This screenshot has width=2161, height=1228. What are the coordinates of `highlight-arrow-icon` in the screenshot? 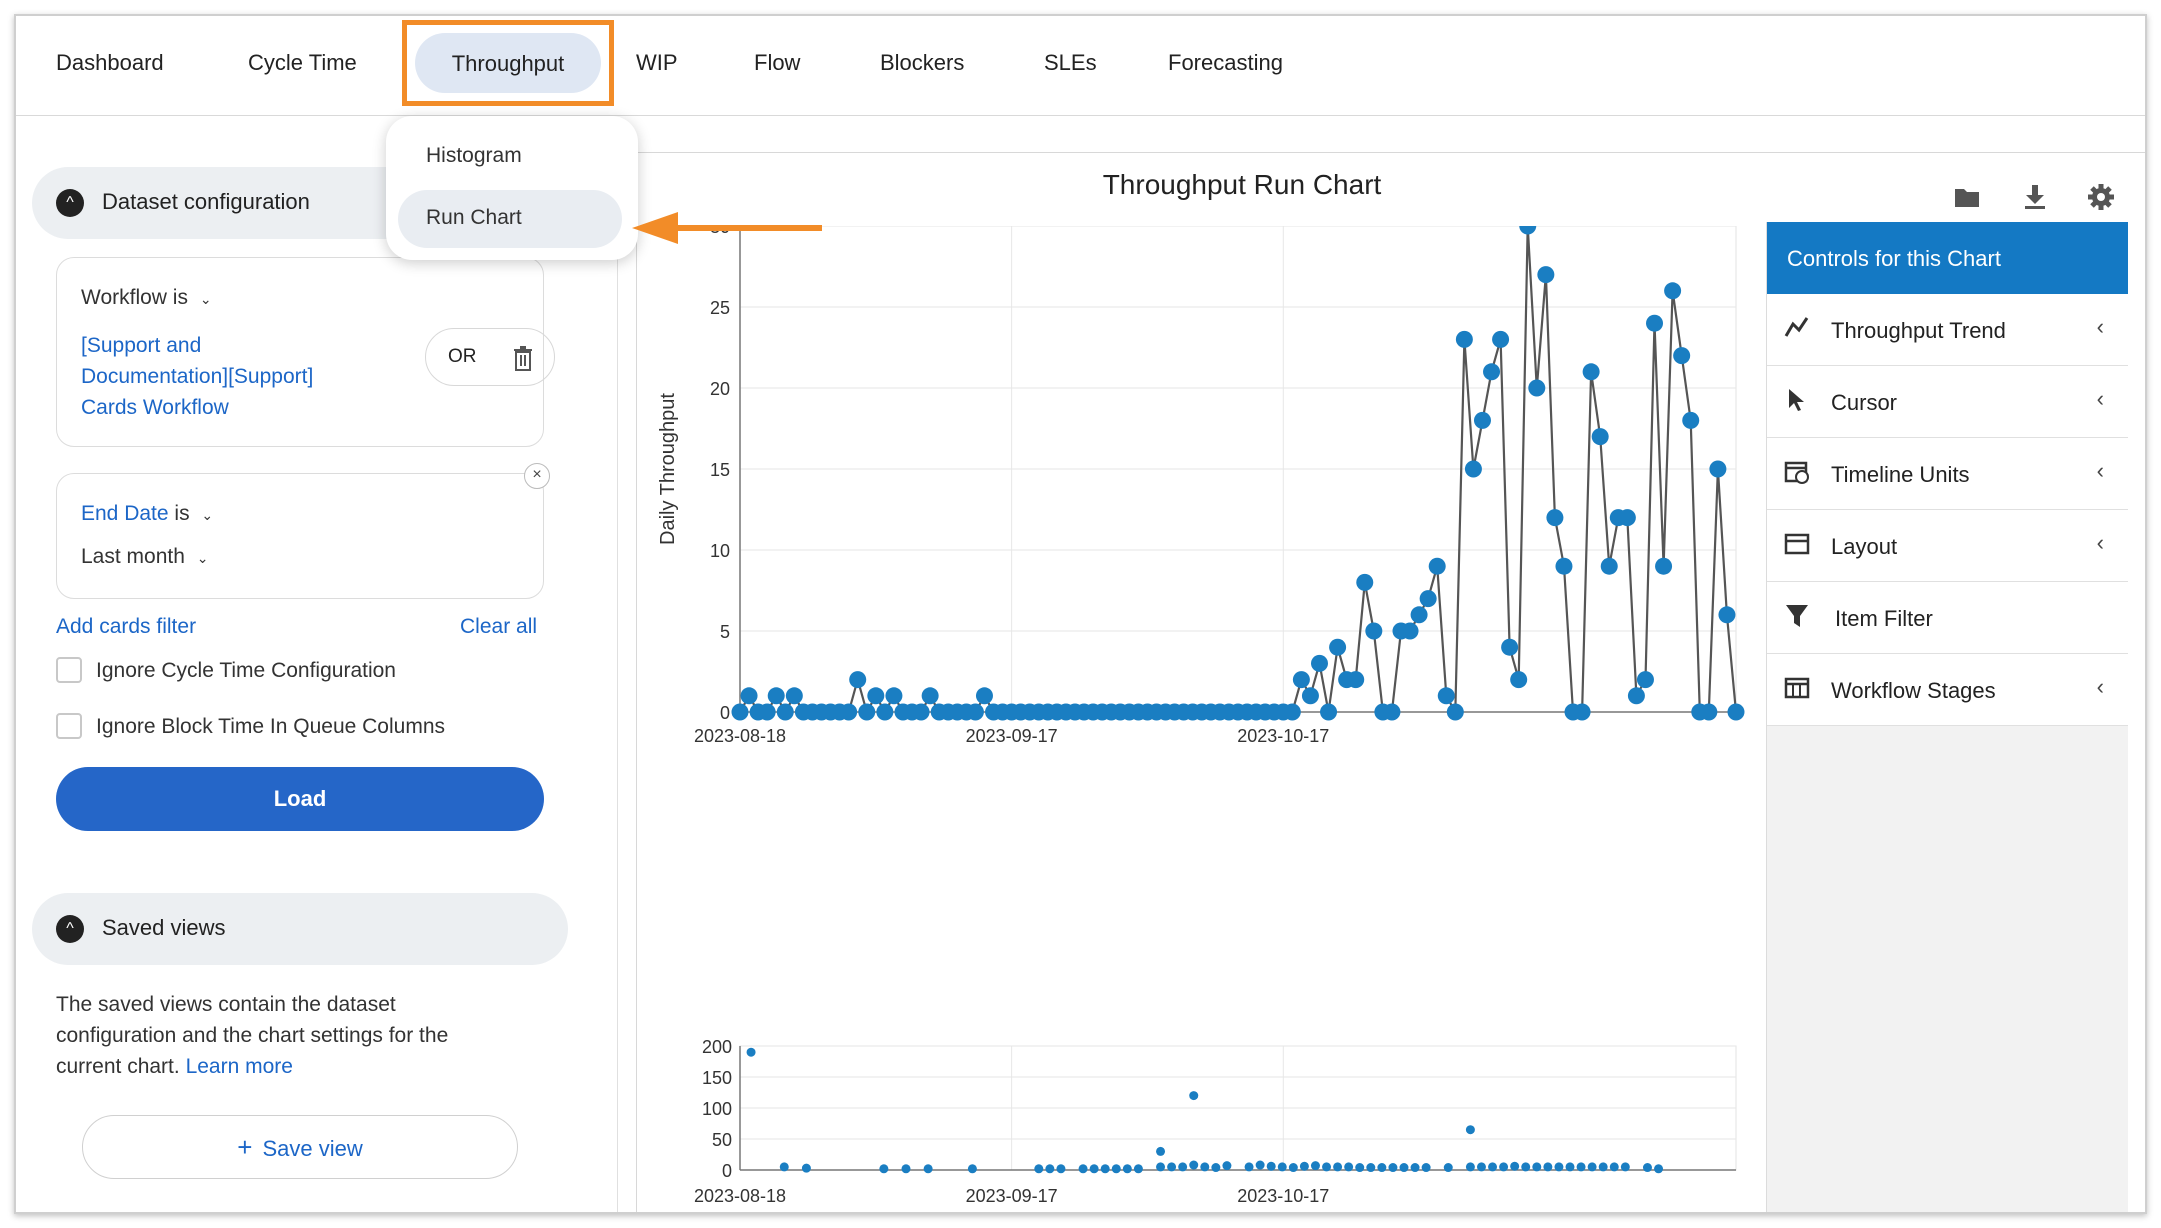 It's located at (727, 228).